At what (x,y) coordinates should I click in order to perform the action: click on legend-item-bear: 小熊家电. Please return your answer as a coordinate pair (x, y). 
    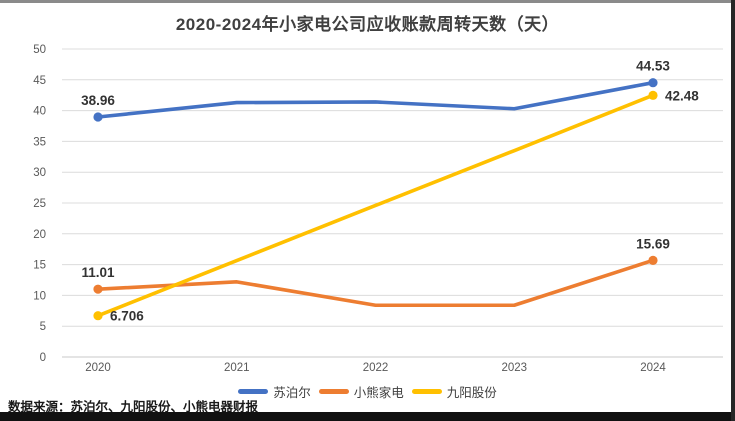
    Looking at the image, I should click on (361, 391).